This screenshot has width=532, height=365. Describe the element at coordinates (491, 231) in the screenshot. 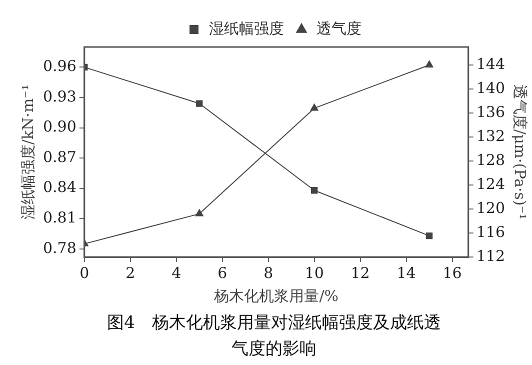

I see `y2-tick-label: 116` at that location.